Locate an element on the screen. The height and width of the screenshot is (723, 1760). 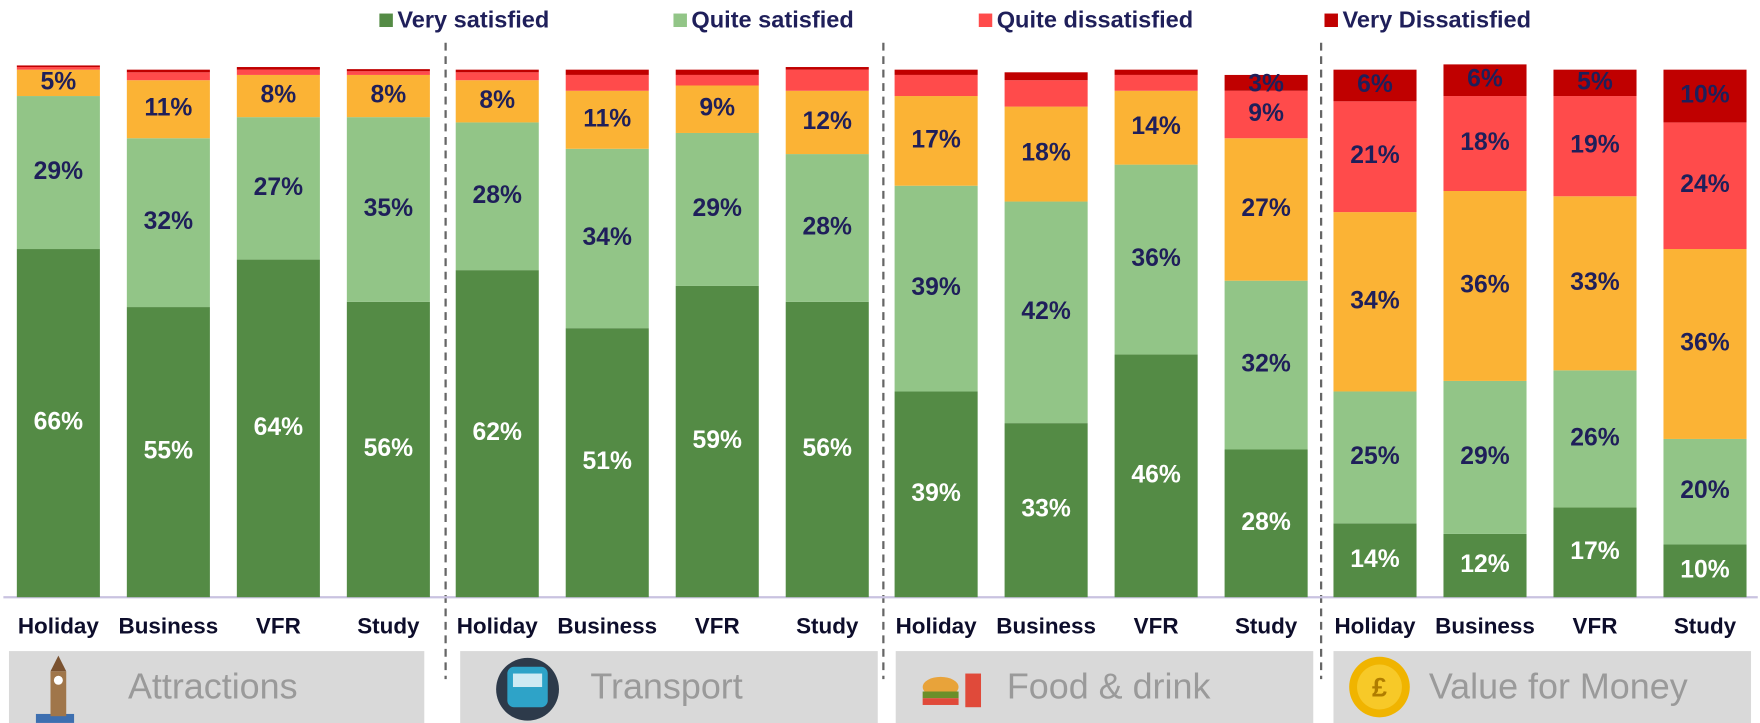
value-label: 35% is located at coordinates (388, 208).